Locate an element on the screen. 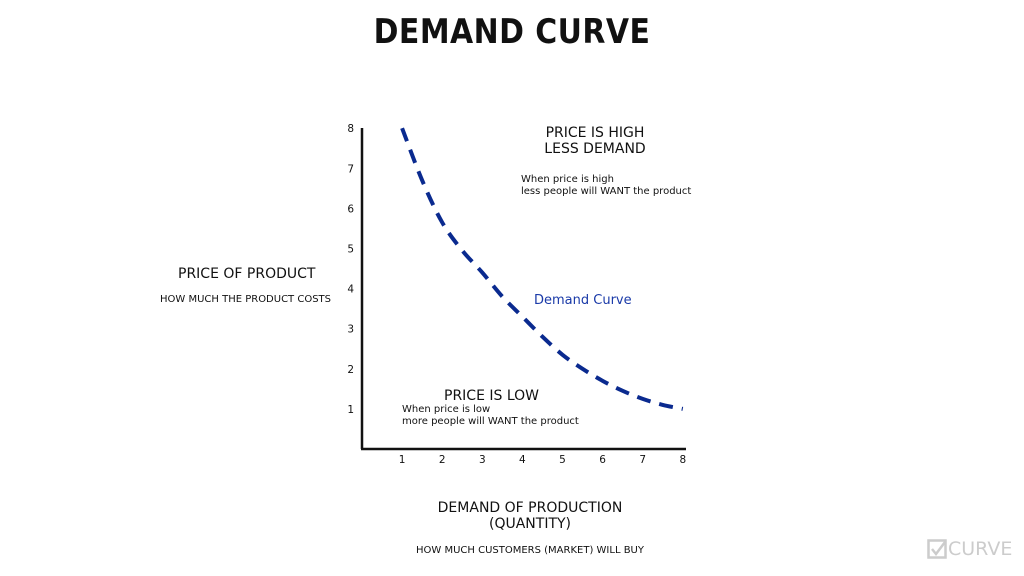 This screenshot has width=1024, height=576. x-axis-heading-line1: DEMAND OF PRODUCTION is located at coordinates (530, 508).